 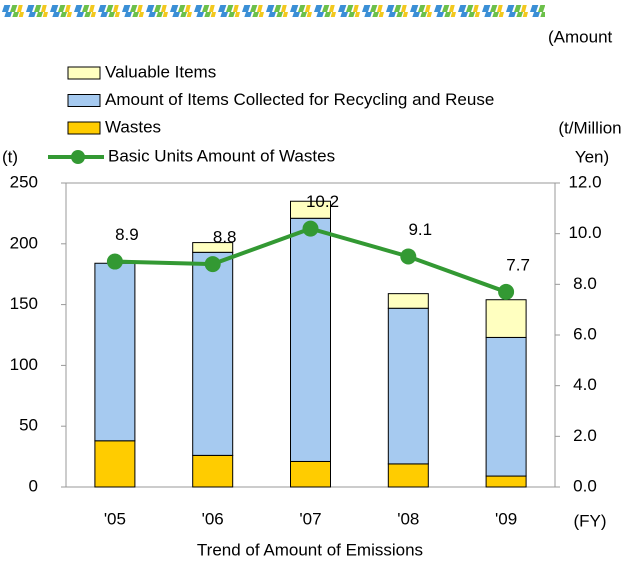 I want to click on y-tick-label: 200, so click(x=24, y=242).